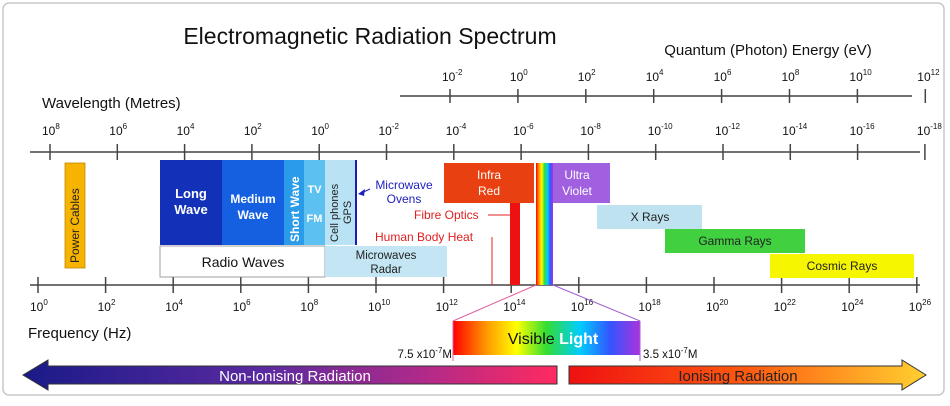 Image resolution: width=950 pixels, height=406 pixels. Describe the element at coordinates (577, 191) in the screenshot. I see `ultra-violet-label-line2: Violet` at that location.